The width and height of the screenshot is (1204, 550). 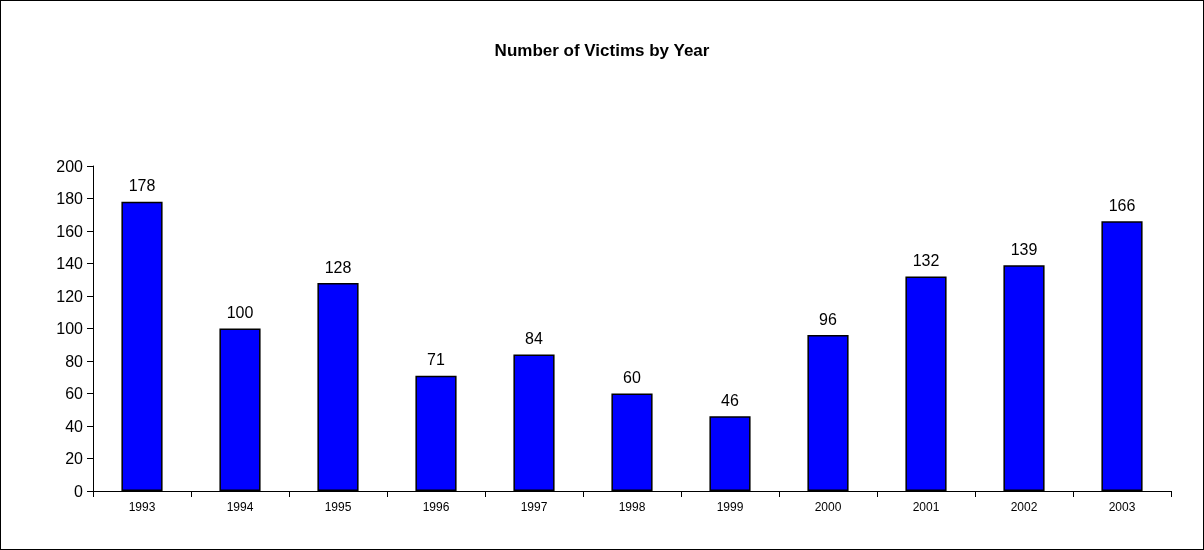 What do you see at coordinates (338, 267) in the screenshot?
I see `data-label: 128` at bounding box center [338, 267].